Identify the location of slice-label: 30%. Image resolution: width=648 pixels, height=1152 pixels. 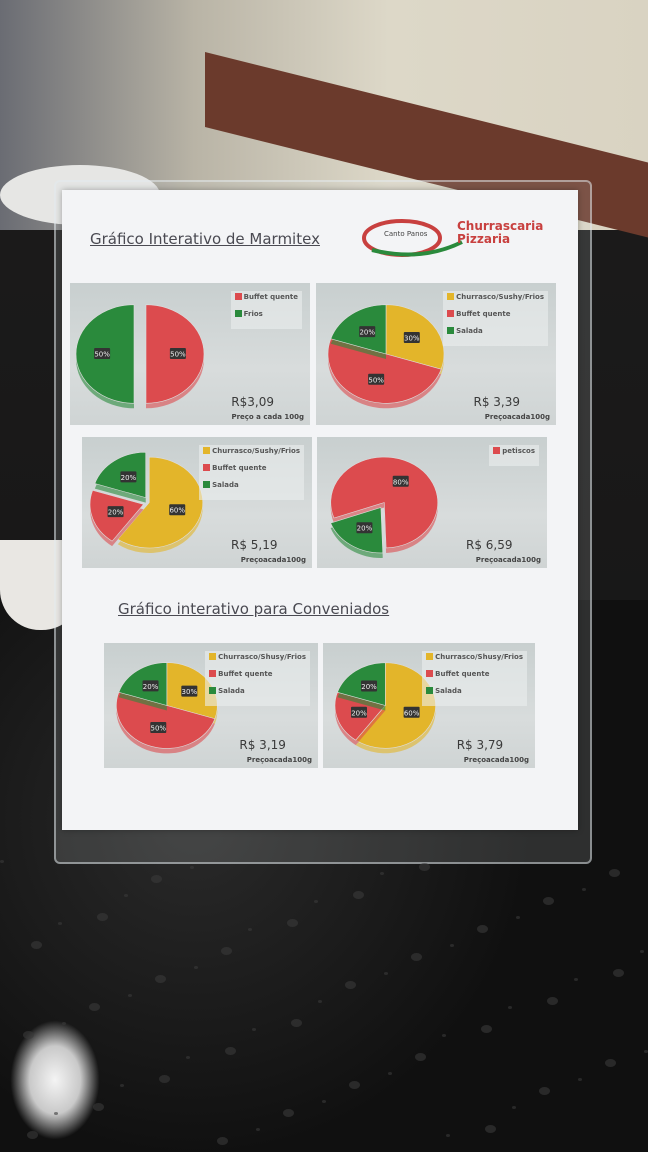
(412, 339).